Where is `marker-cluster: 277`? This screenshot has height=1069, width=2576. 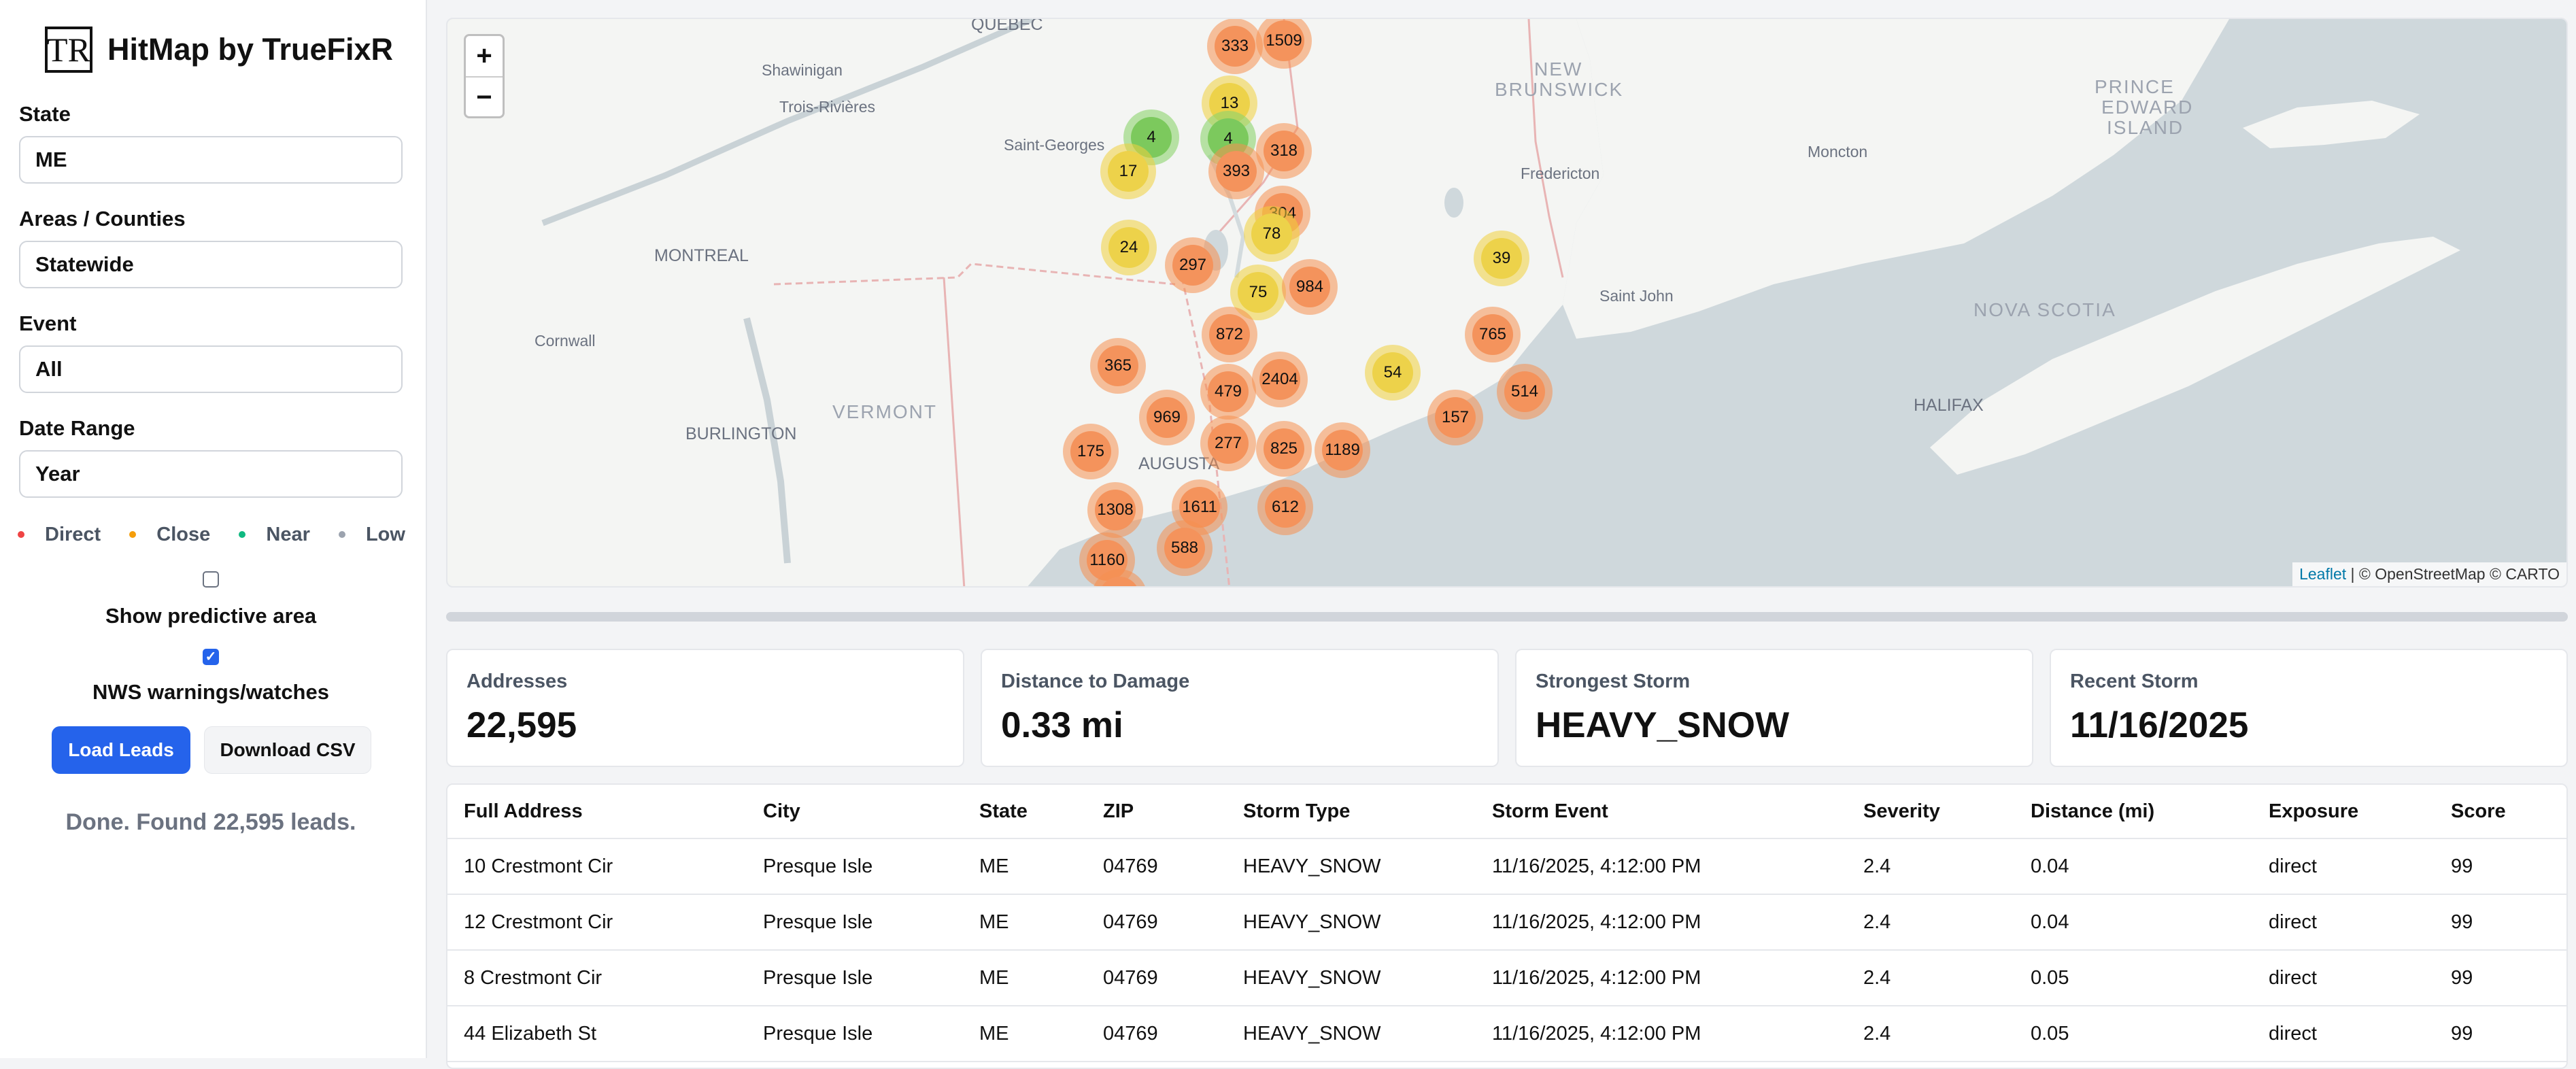 marker-cluster: 277 is located at coordinates (1228, 443).